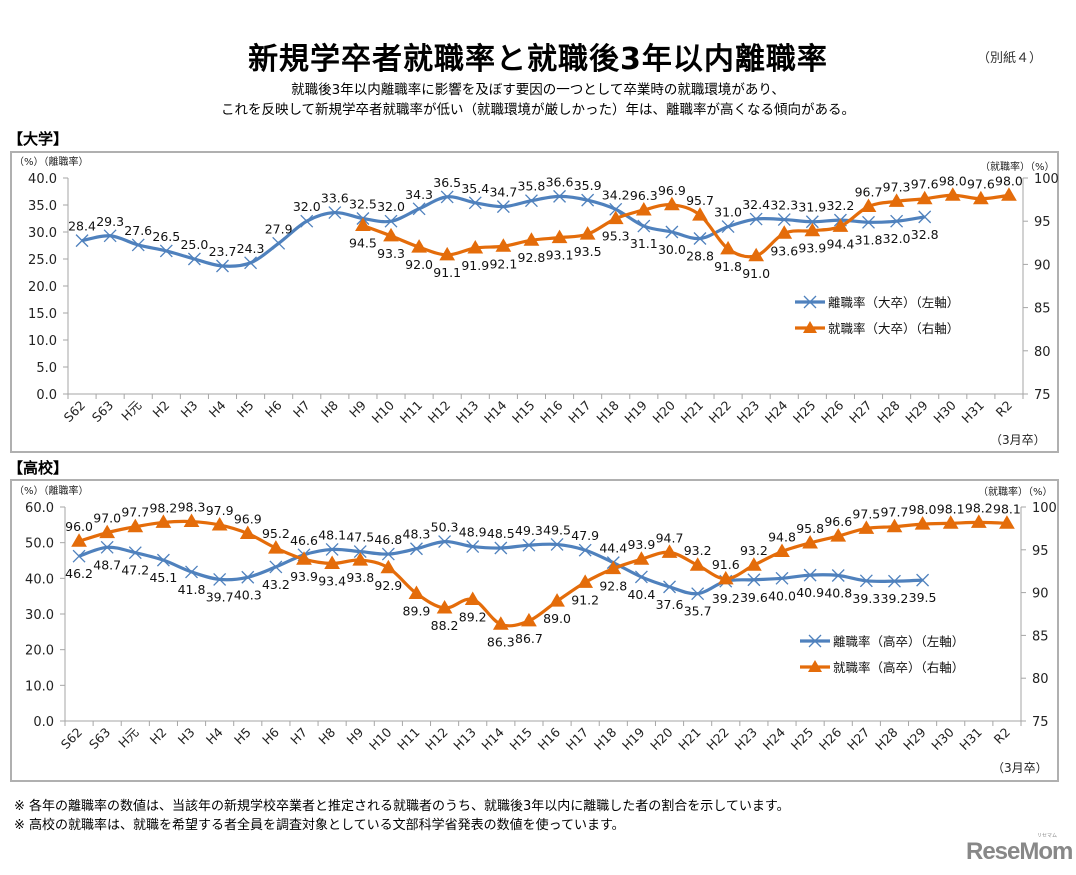 This screenshot has height=875, width=1076. I want to click on data-label: 50.3, so click(445, 527).